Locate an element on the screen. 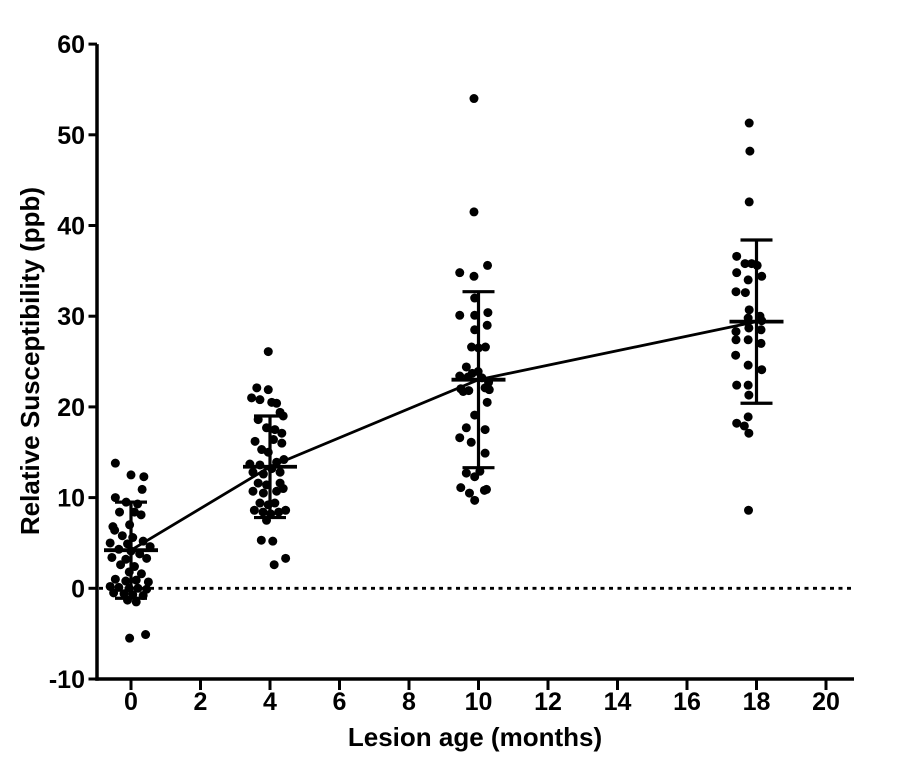 The image size is (922, 770). y-tick-label: 20 is located at coordinates (71, 408).